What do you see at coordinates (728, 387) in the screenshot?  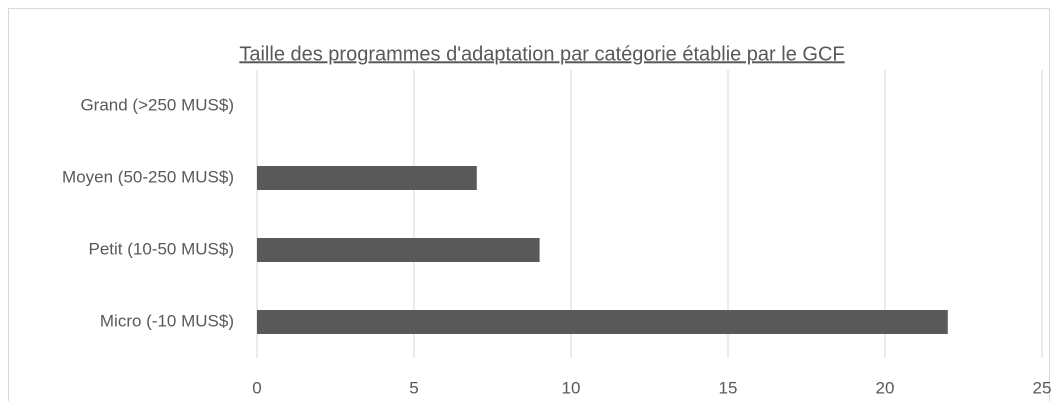 I see `x-tick-label: 15` at bounding box center [728, 387].